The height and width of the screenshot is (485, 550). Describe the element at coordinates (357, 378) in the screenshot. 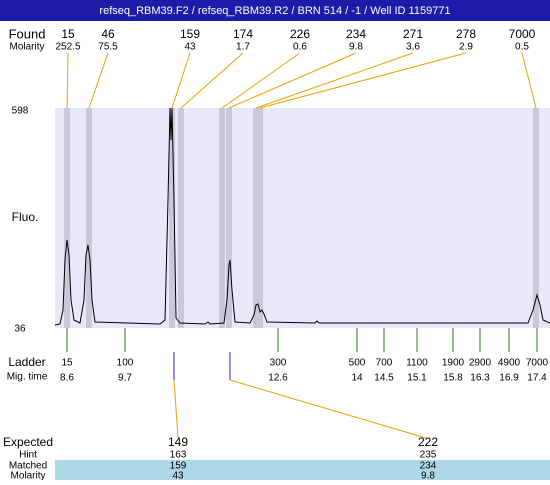

I see `ladder-time: 14` at that location.